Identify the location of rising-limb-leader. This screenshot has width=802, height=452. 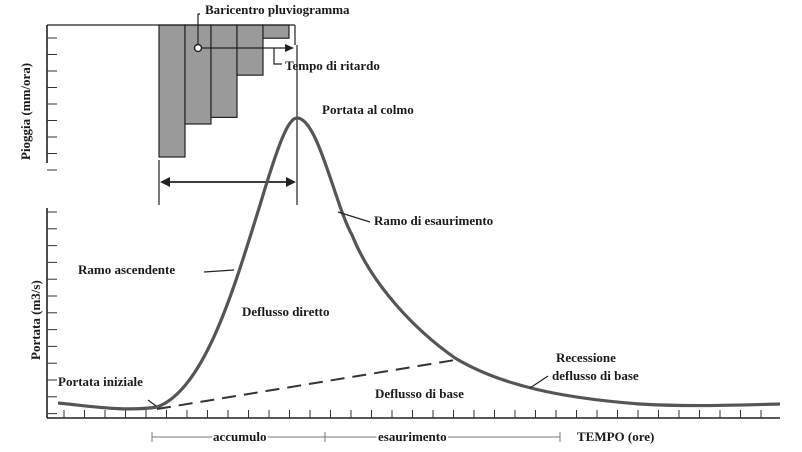
(219, 271).